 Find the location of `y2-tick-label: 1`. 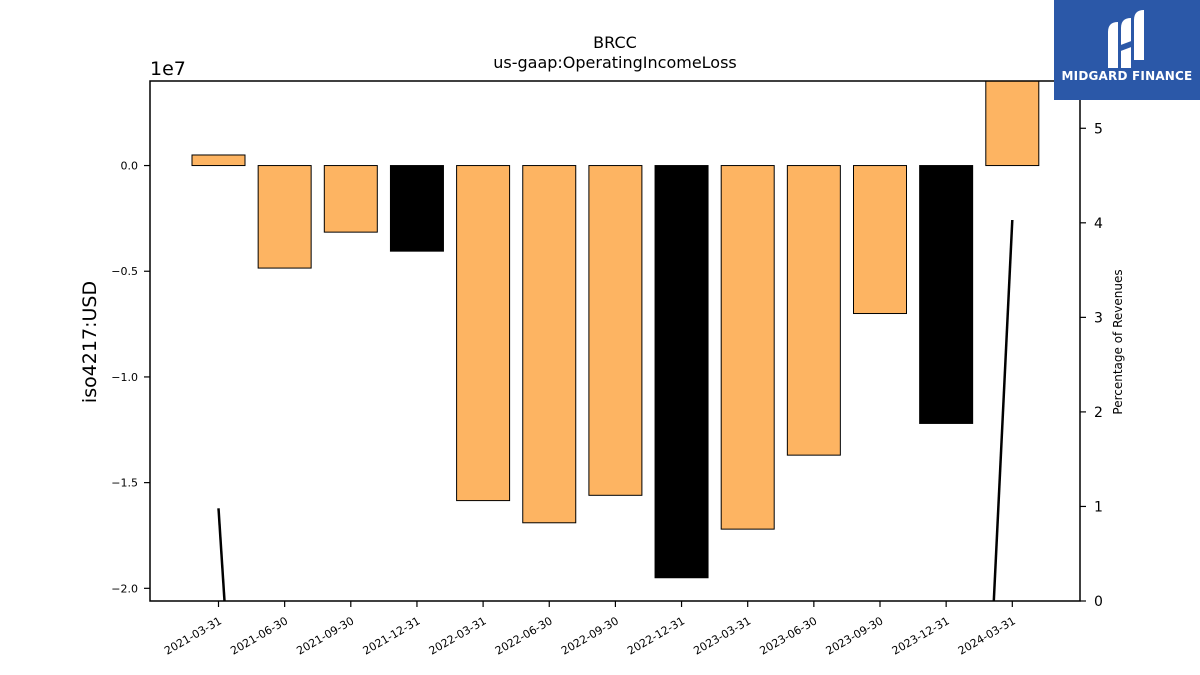

y2-tick-label: 1 is located at coordinates (1098, 507).